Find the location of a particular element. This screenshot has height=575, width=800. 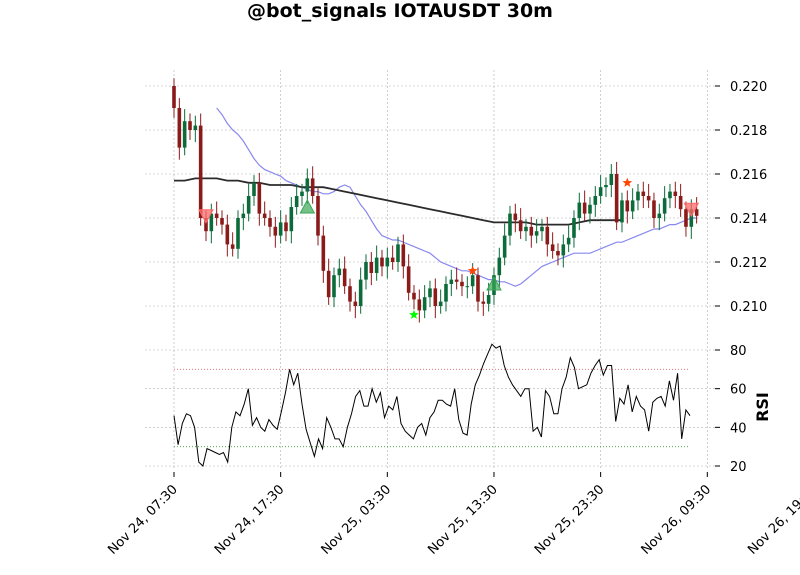

sell-signal-marker is located at coordinates (206, 216).